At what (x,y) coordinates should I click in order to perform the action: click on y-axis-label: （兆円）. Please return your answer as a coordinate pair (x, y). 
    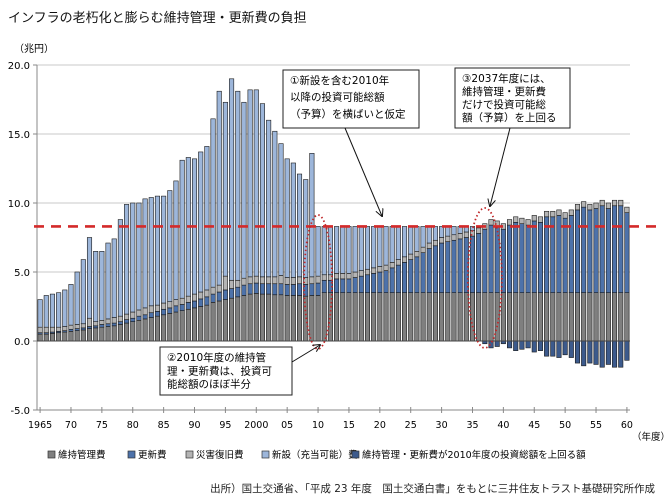
    Looking at the image, I should click on (34, 49).